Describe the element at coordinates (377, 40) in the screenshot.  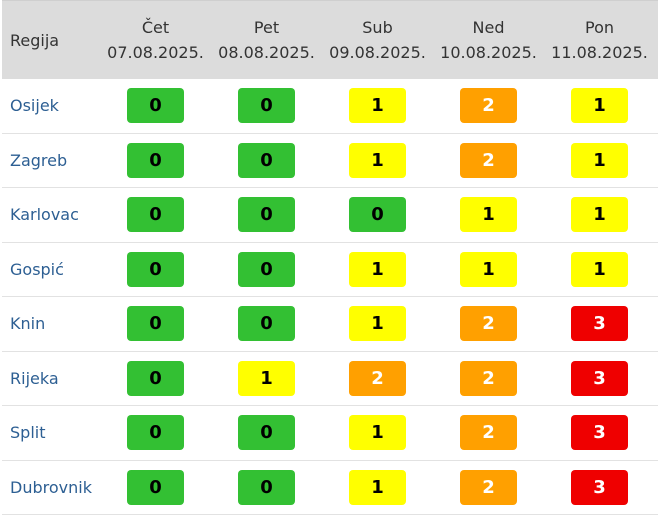
I see `header-day-3: Sub 09.08.2025.` at that location.